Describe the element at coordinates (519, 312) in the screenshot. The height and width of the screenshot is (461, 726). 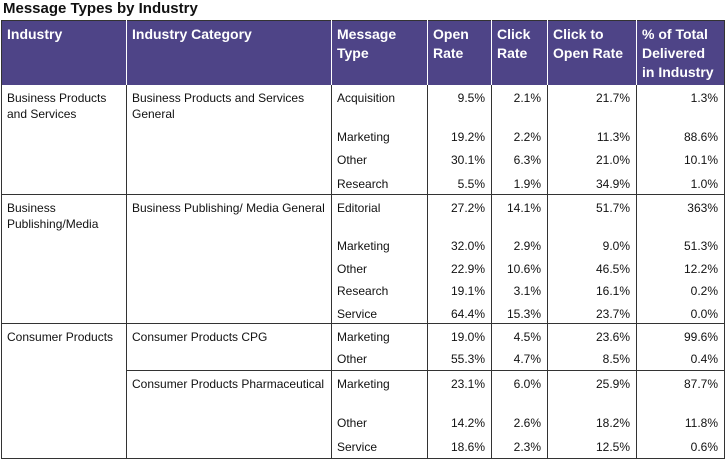
I see `click-rate-cell: 15.3%` at that location.